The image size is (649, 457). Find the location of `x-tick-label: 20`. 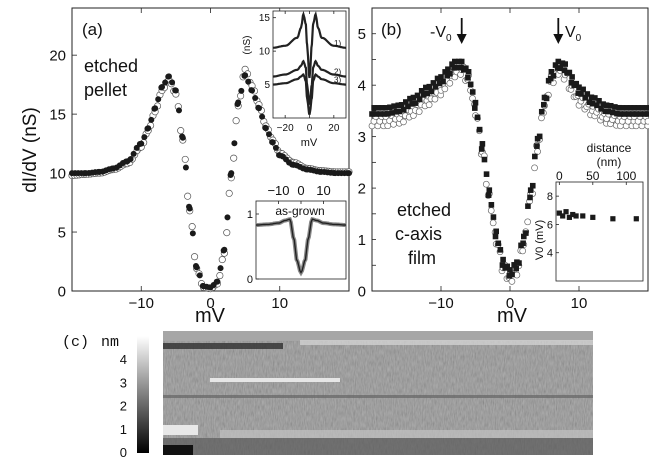

x-tick-label: 20 is located at coordinates (334, 128).